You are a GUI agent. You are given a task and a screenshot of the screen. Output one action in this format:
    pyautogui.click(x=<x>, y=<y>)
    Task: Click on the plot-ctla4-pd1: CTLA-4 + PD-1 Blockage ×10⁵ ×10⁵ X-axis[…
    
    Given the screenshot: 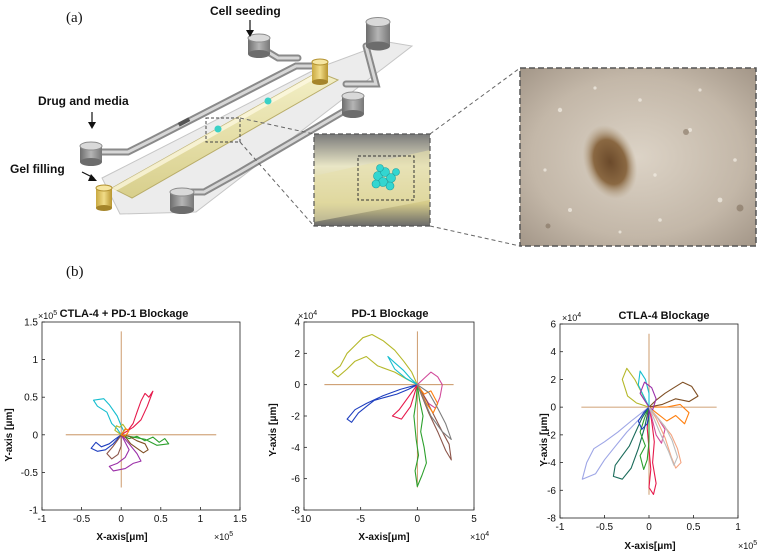 What is the action you would take?
    pyautogui.click(x=125, y=425)
    